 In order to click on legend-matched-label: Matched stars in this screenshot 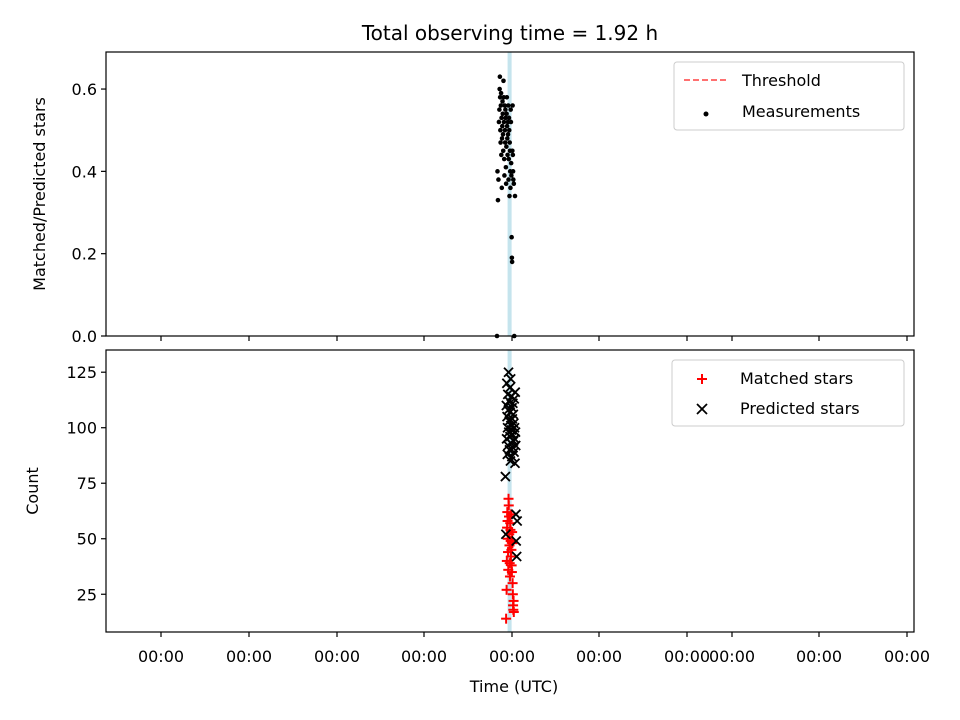, I will do `click(796, 378)`.